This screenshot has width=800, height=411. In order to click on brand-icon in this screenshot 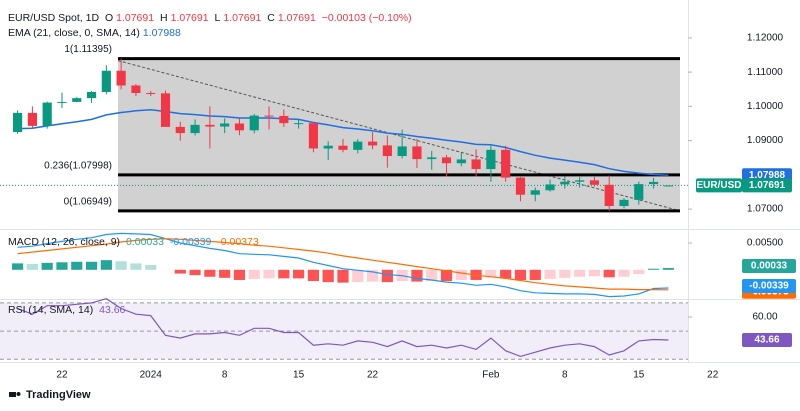, I will do `click(18, 394)`.